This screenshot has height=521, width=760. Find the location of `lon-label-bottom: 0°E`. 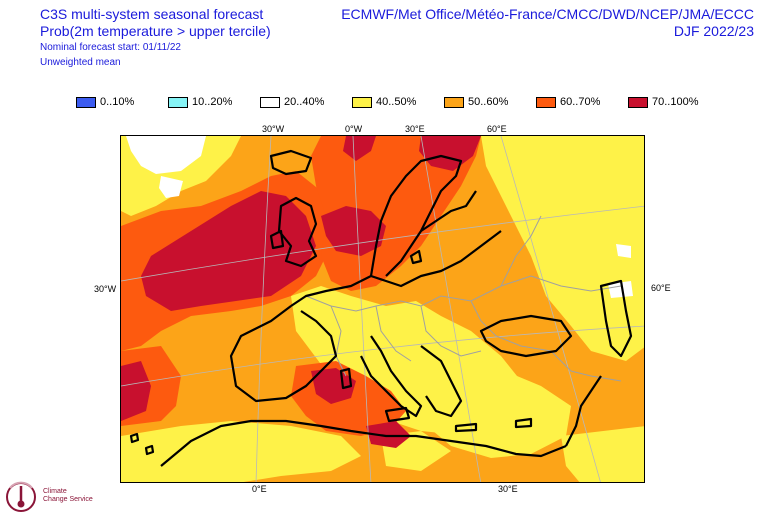

lon-label-bottom: 0°E is located at coordinates (259, 489).